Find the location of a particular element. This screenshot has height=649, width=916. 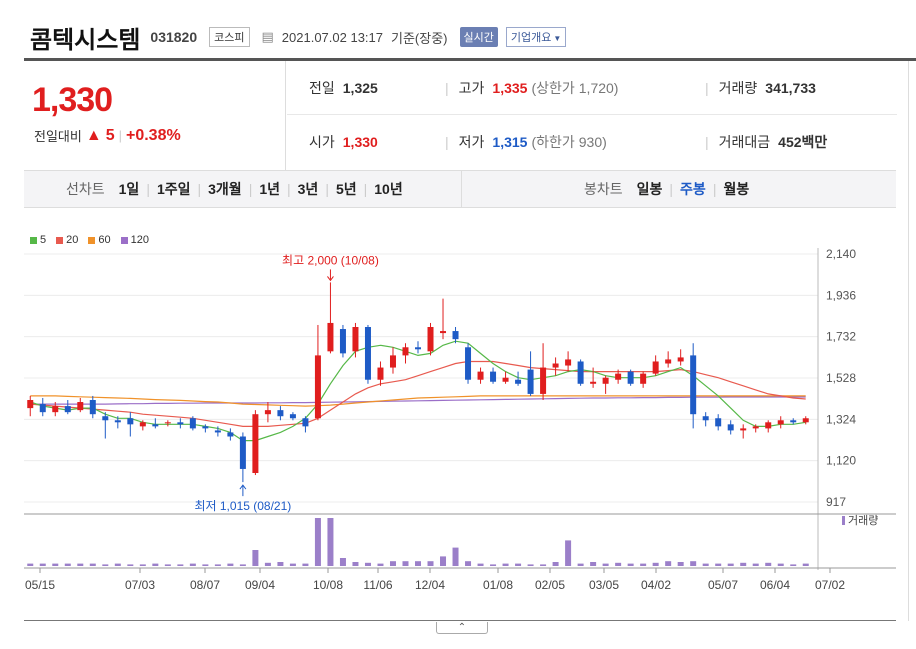

company-overview-label: 기업개요 is located at coordinates (531, 38).